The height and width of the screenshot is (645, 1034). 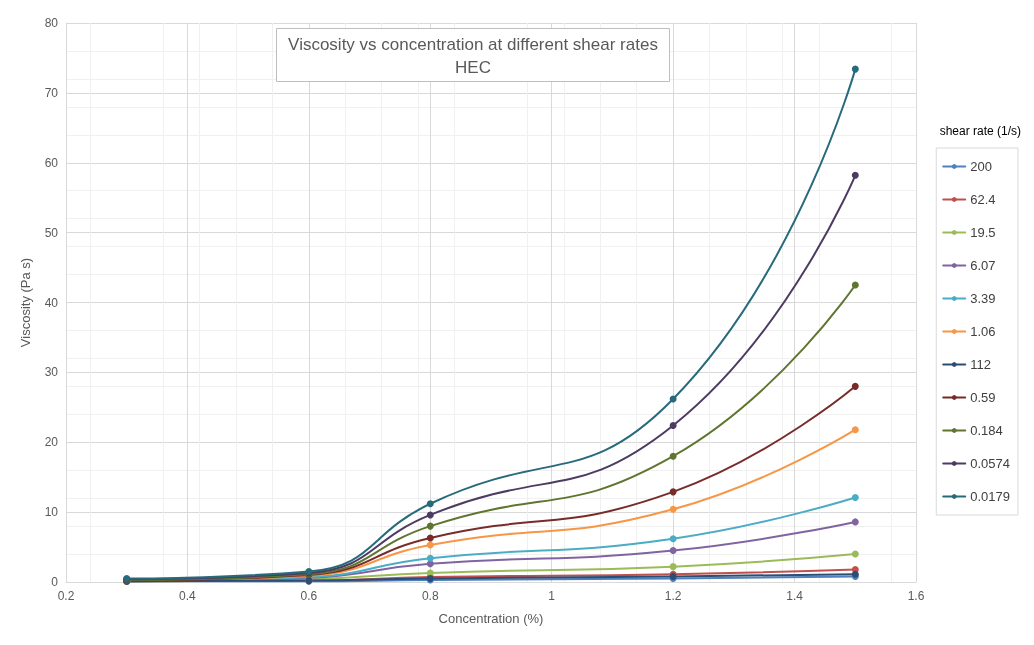 What do you see at coordinates (66, 596) in the screenshot?
I see `x-tick-label: 0.2` at bounding box center [66, 596].